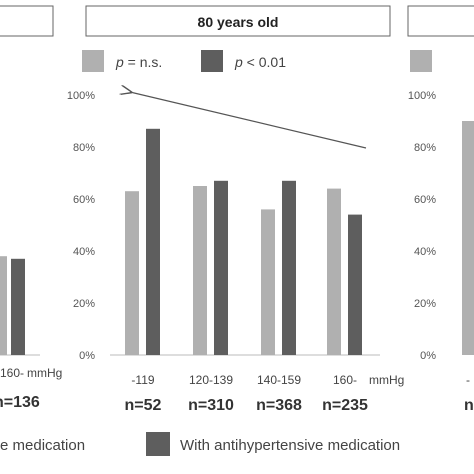 The image size is (474, 474). I want to click on right-y-tick-label: 80%, so click(425, 148).